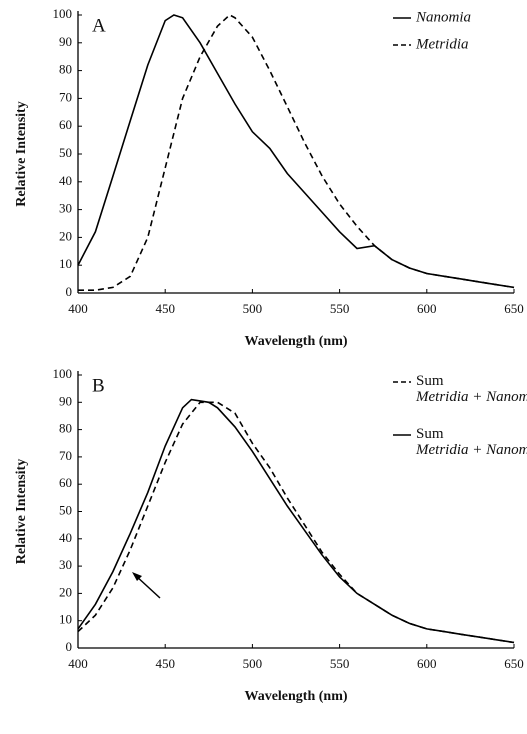  Describe the element at coordinates (99, 25) in the screenshot. I see `panel-label: A` at that location.